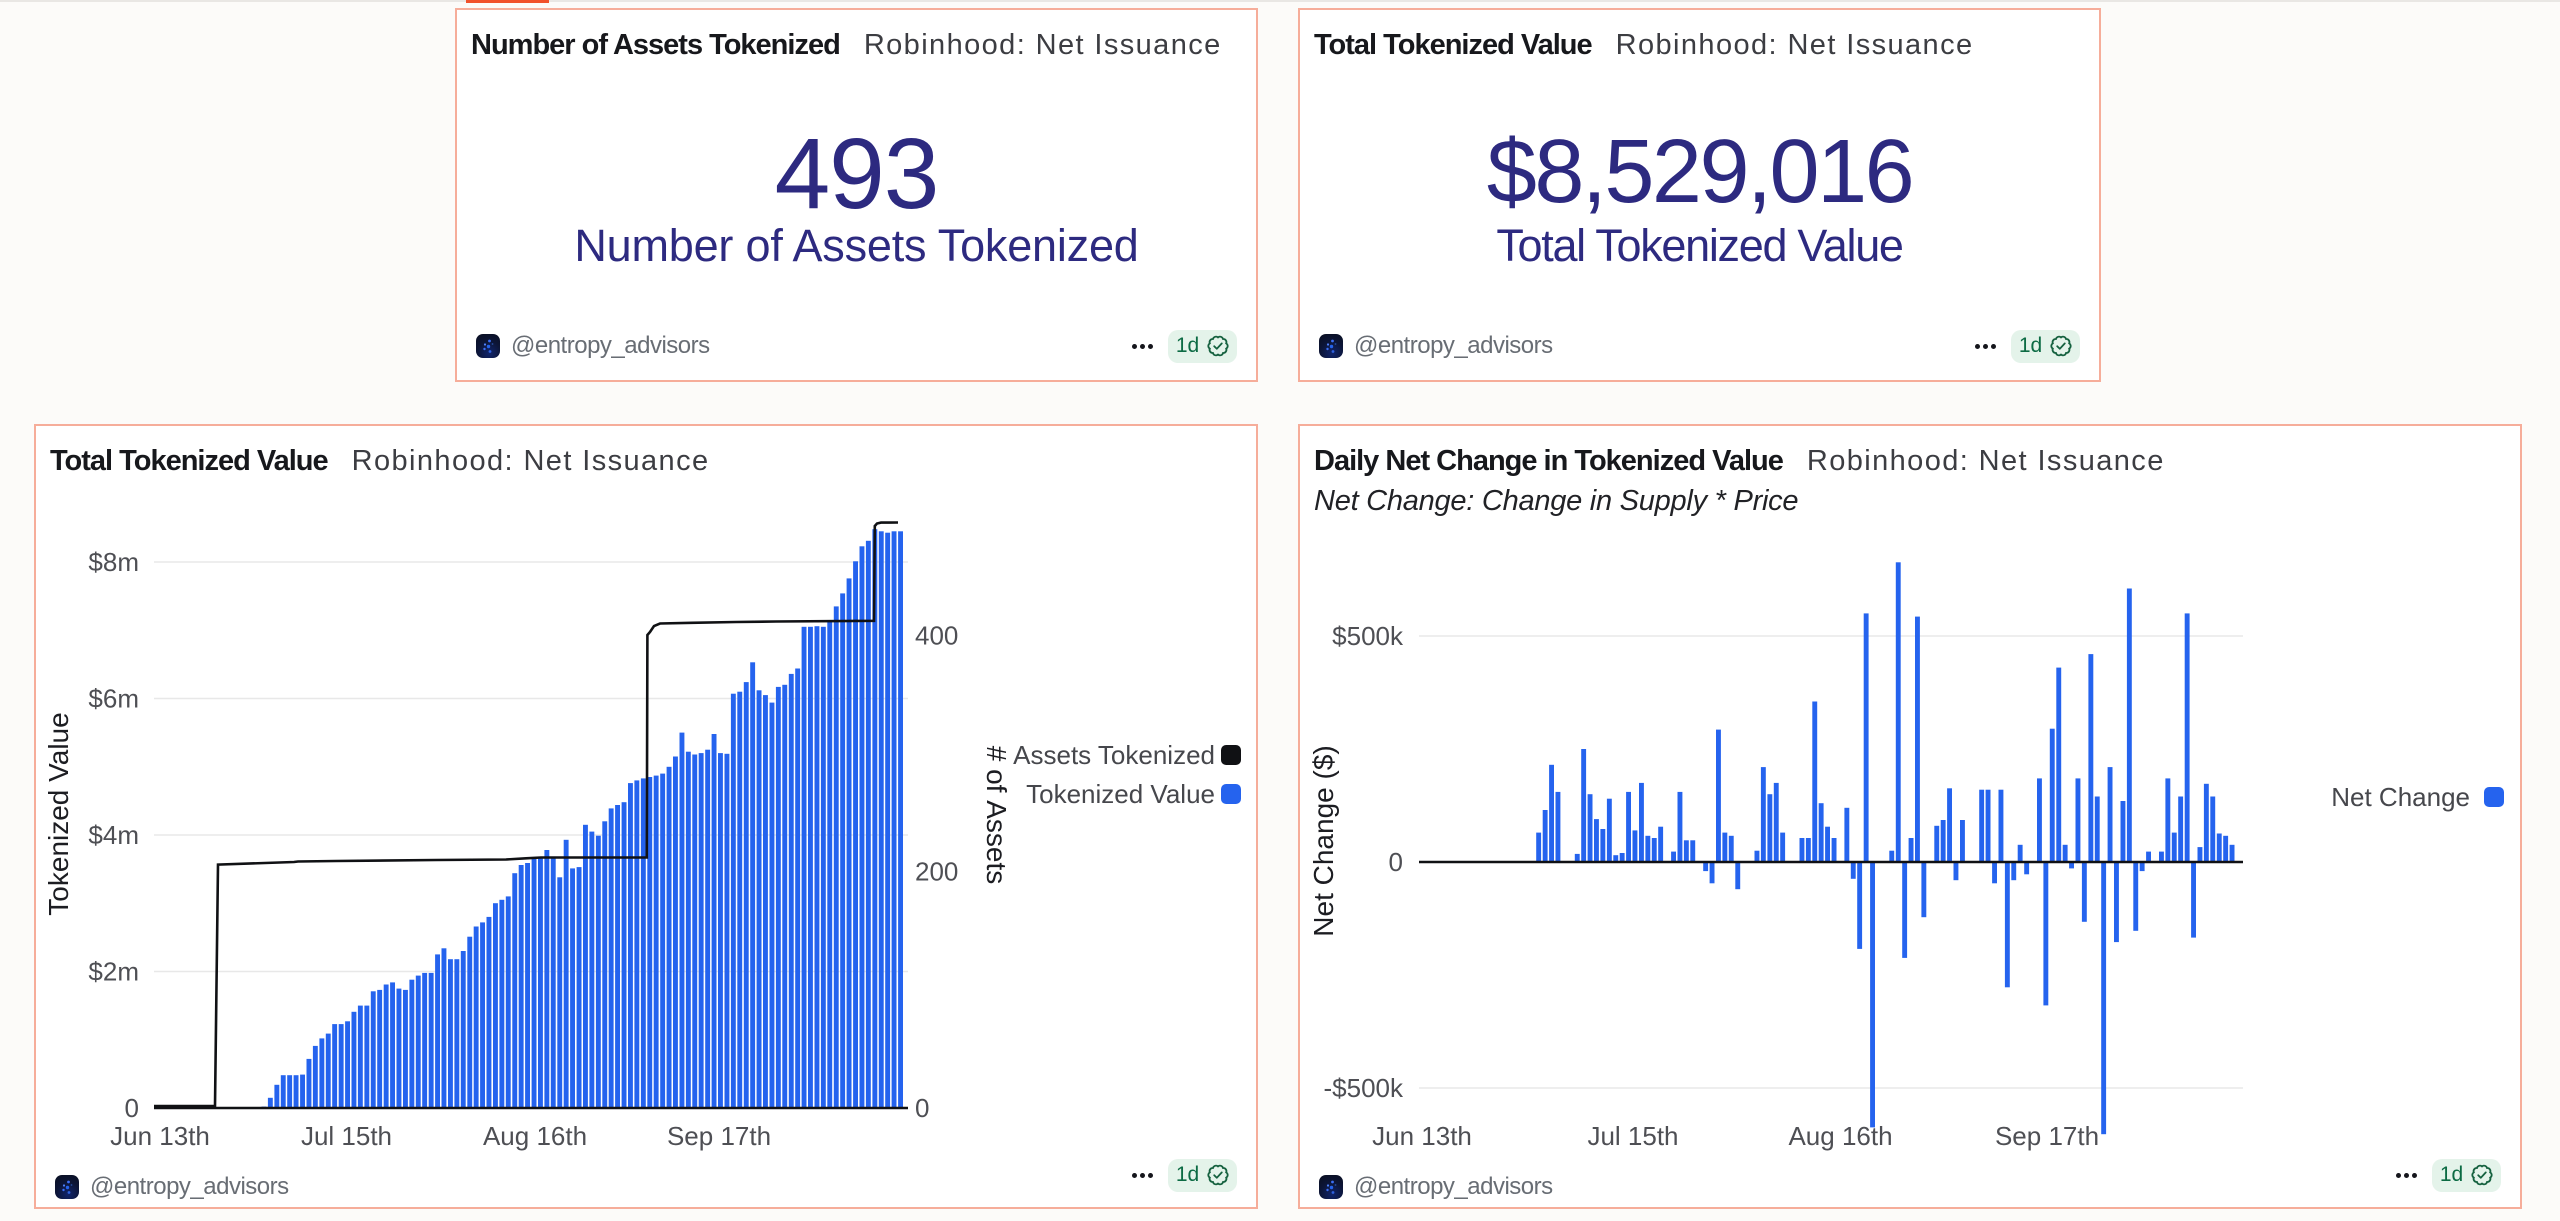  Describe the element at coordinates (1364, 1088) in the screenshot. I see `svg-text: -$500k` at that location.